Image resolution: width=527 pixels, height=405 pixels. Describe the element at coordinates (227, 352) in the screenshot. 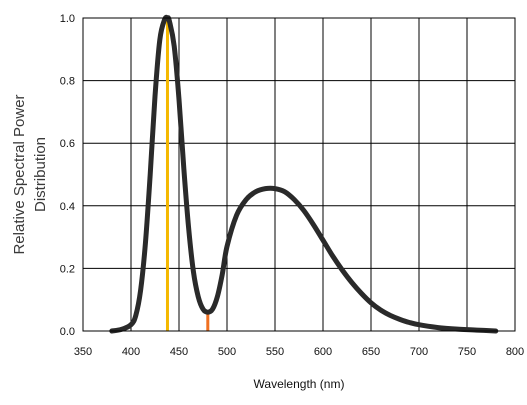

I see `x-tick-label: 500` at that location.